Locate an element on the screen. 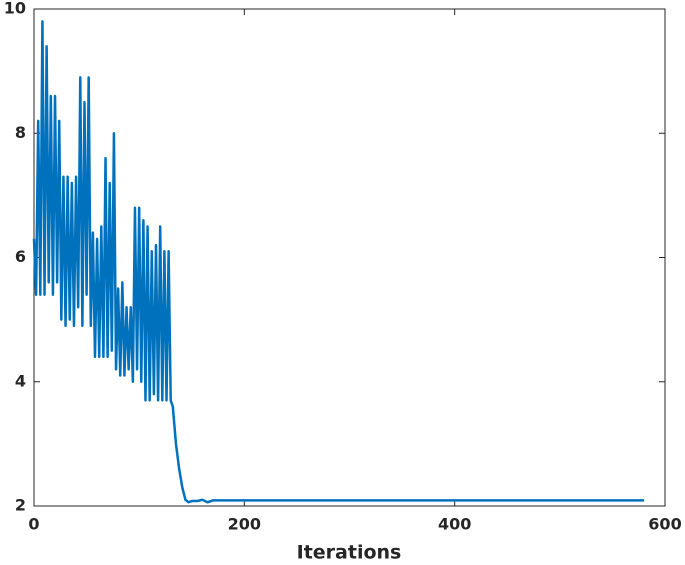 The height and width of the screenshot is (565, 685). y-tick-label: 10 is located at coordinates (15, 9).